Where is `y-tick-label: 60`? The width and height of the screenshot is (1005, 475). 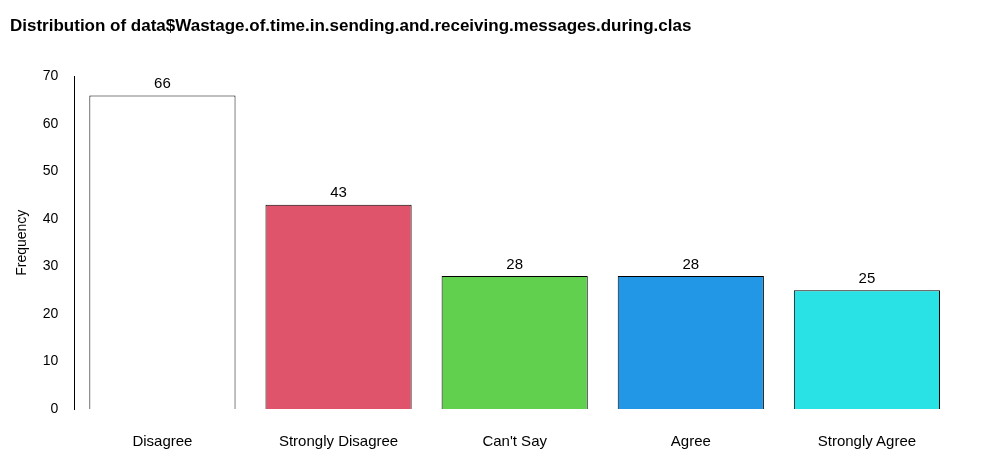 y-tick-label: 60 is located at coordinates (50, 122).